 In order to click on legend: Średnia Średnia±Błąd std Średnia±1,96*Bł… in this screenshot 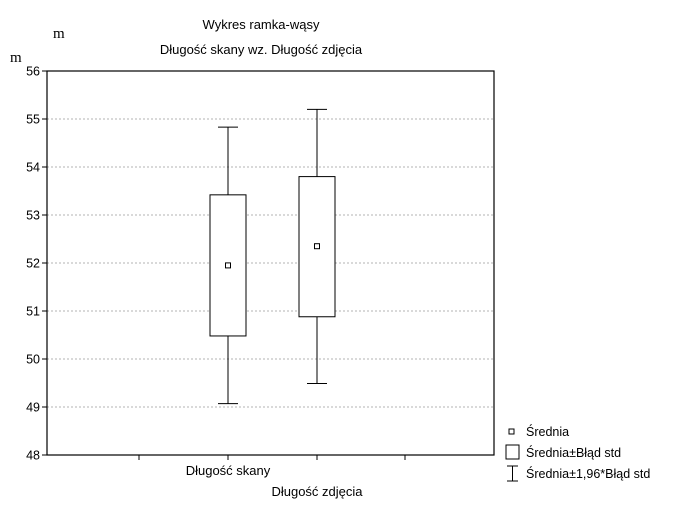, I will do `click(577, 453)`.